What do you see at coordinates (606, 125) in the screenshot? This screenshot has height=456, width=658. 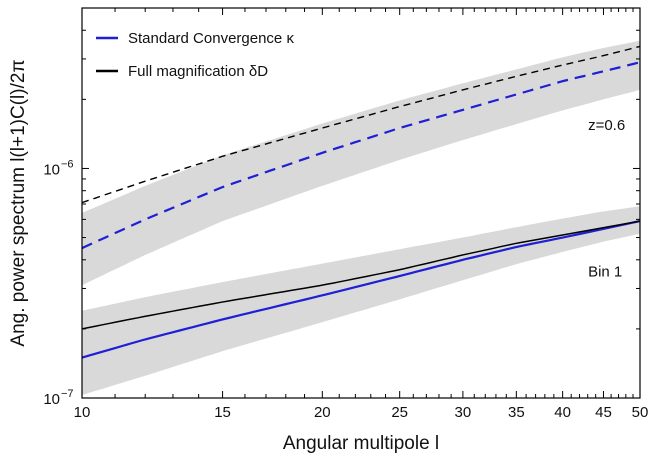 I see `annotation-z06: z=0.6` at bounding box center [606, 125].